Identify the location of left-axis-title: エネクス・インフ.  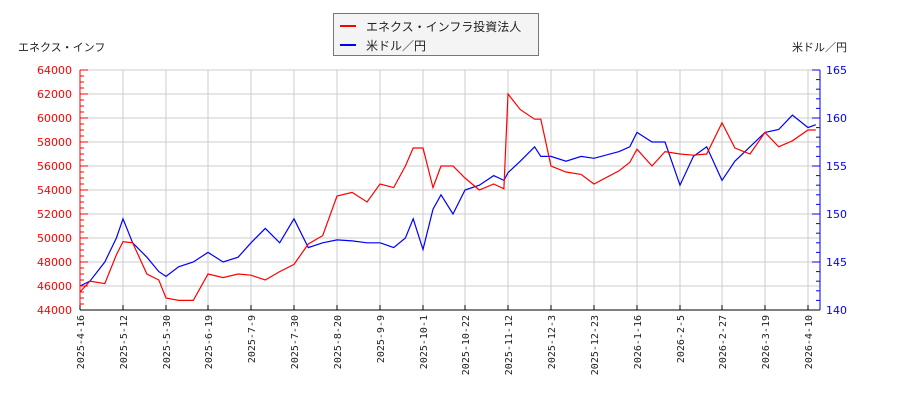
(62, 47).